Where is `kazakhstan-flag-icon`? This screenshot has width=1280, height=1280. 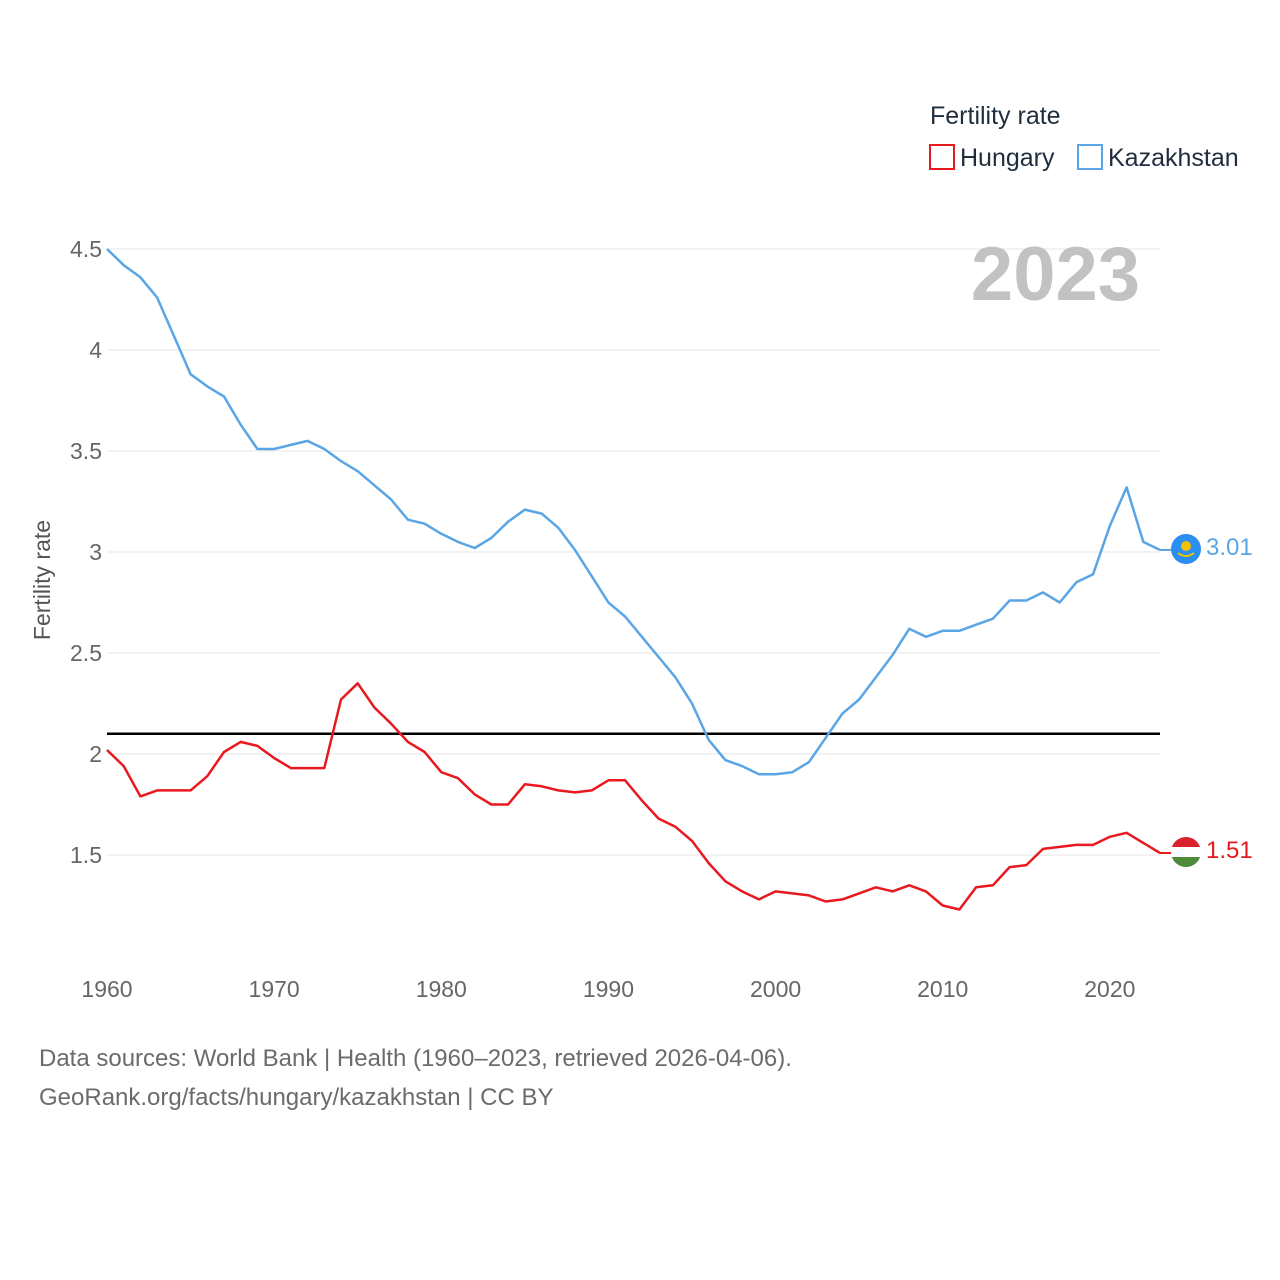 kazakhstan-flag-icon is located at coordinates (1186, 549).